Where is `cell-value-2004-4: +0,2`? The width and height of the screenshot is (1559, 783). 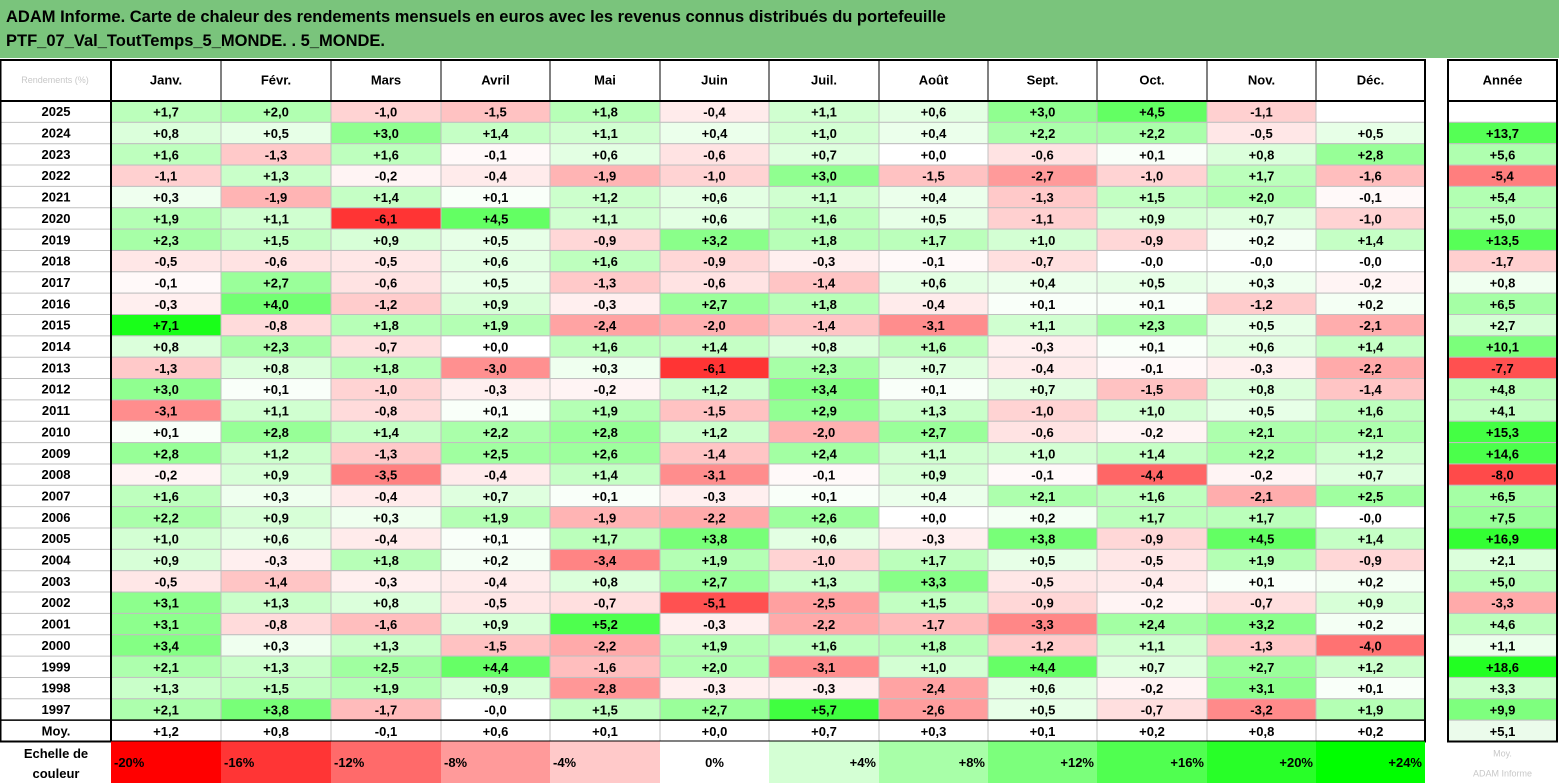
cell-value-2004-4: +0,2 is located at coordinates (496, 560).